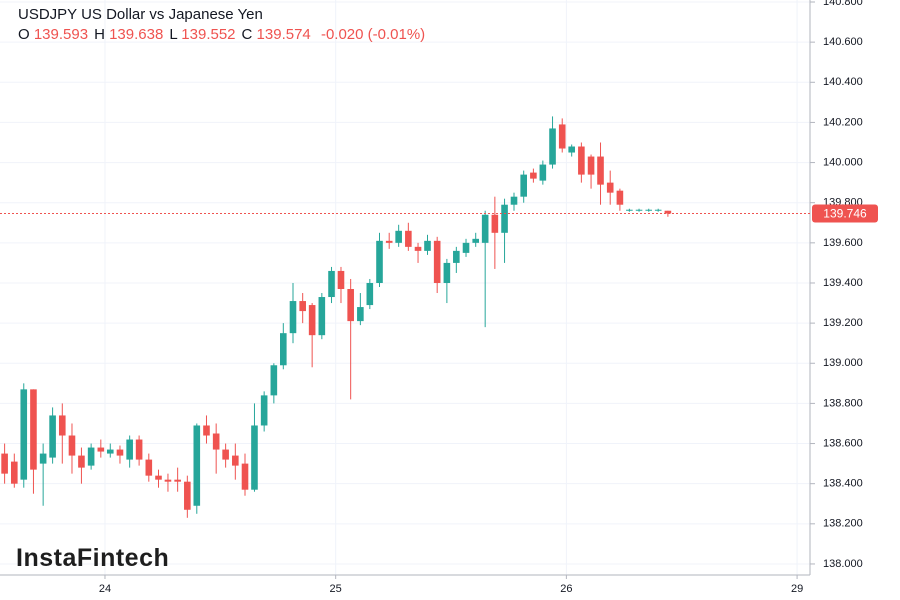 The image size is (900, 600). I want to click on y-tick-label: 139.400, so click(843, 283).